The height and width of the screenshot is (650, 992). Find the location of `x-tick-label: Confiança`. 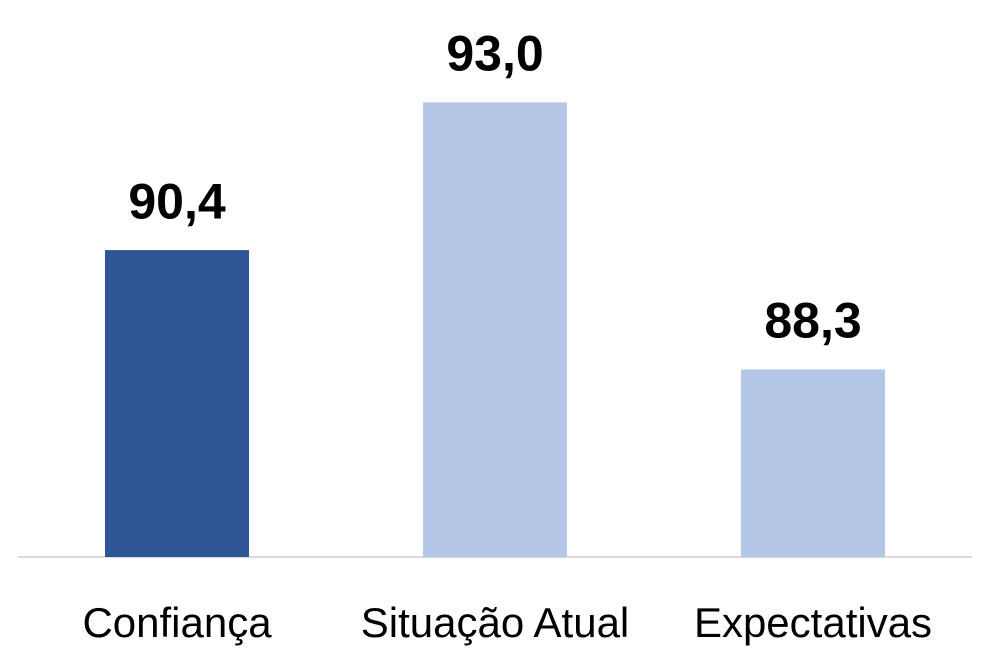

x-tick-label: Confiança is located at coordinates (177, 622).